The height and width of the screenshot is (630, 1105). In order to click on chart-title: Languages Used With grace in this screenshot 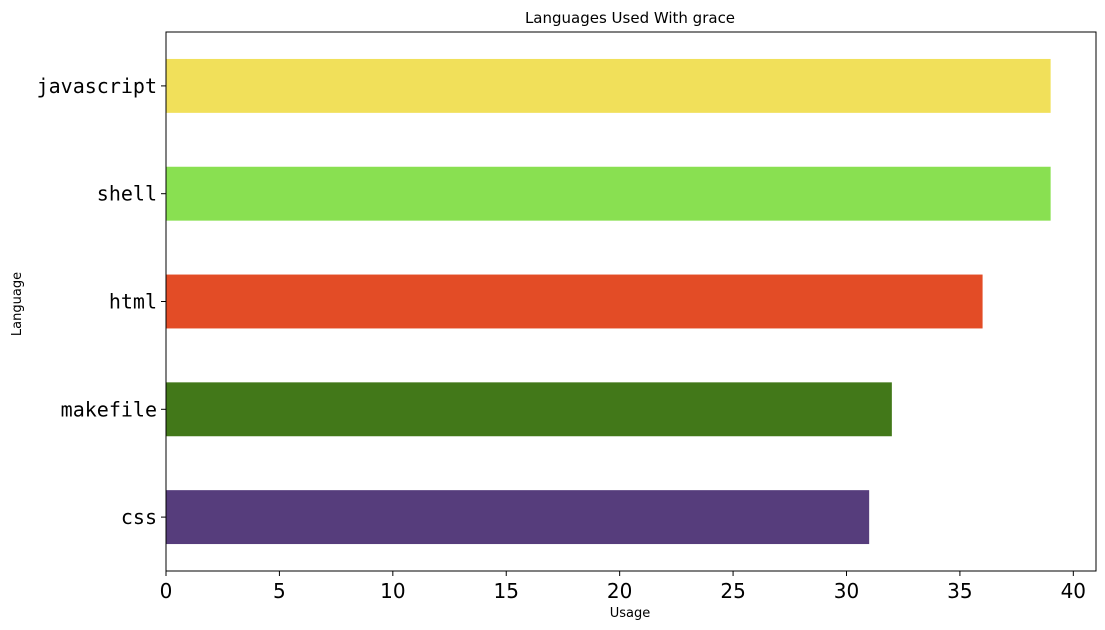, I will do `click(630, 18)`.